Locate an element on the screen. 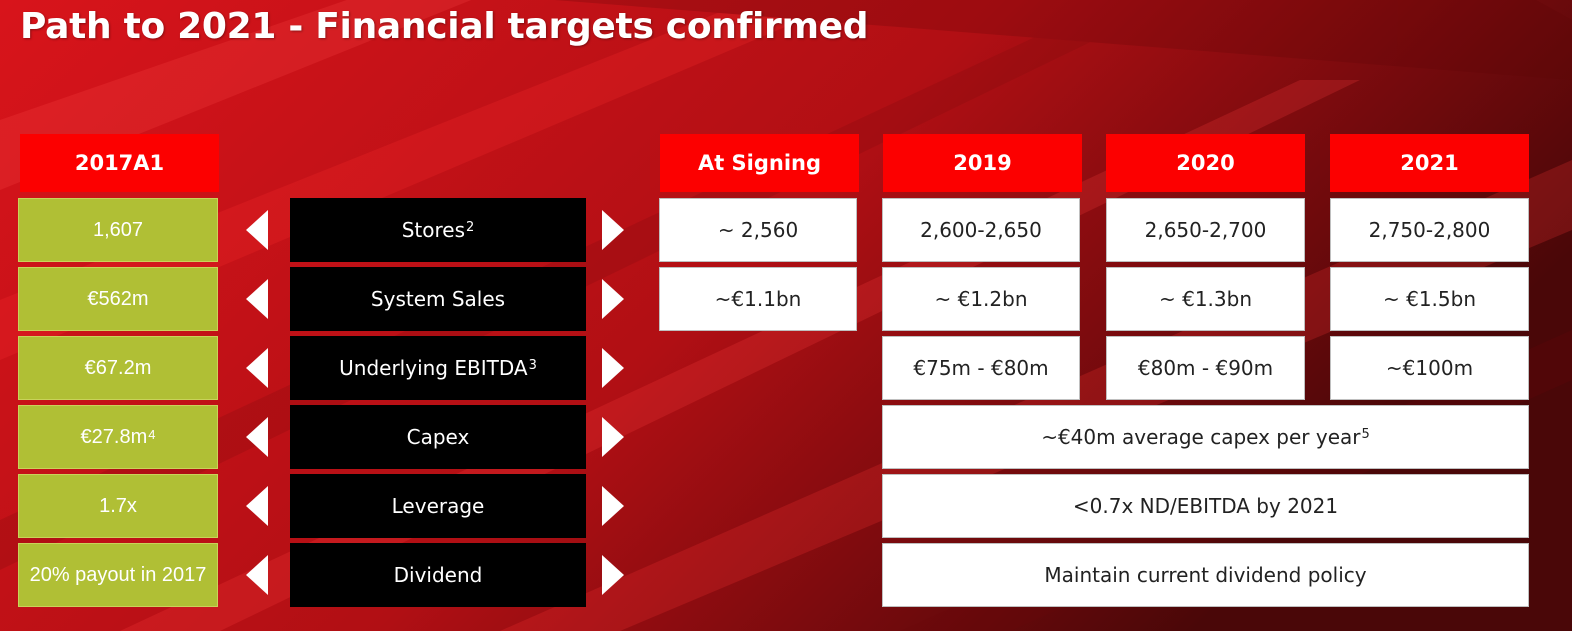 This screenshot has height=631, width=1572. actual-dividend: 20% payout in 2017 is located at coordinates (118, 575).